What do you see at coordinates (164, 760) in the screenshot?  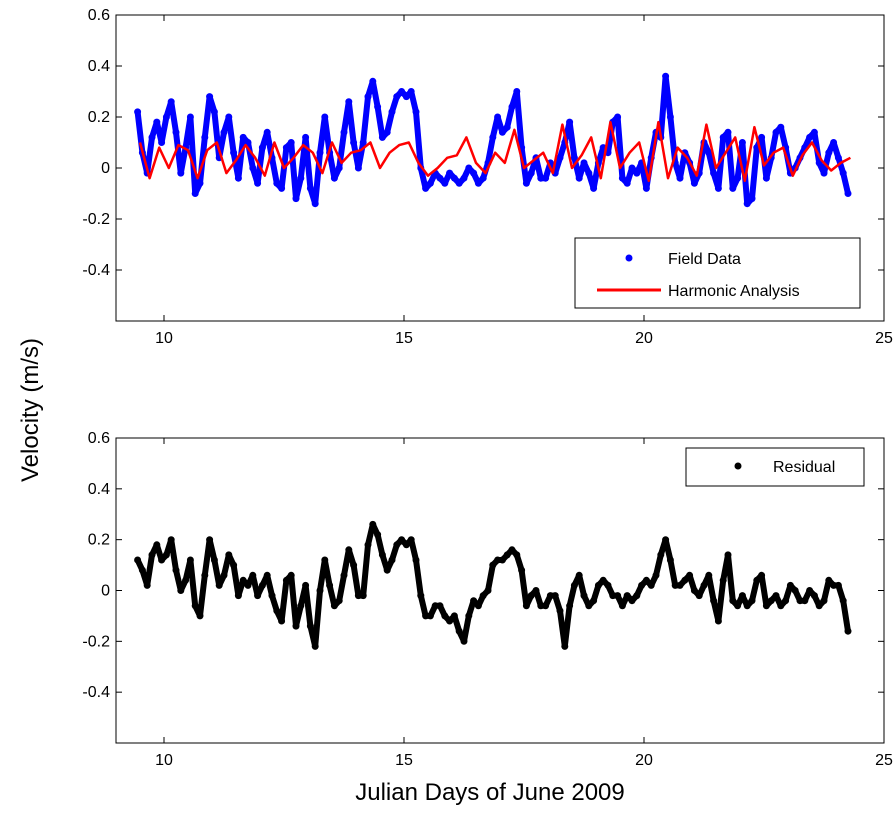 I see `bottom-x-tick-label: 10` at bounding box center [164, 760].